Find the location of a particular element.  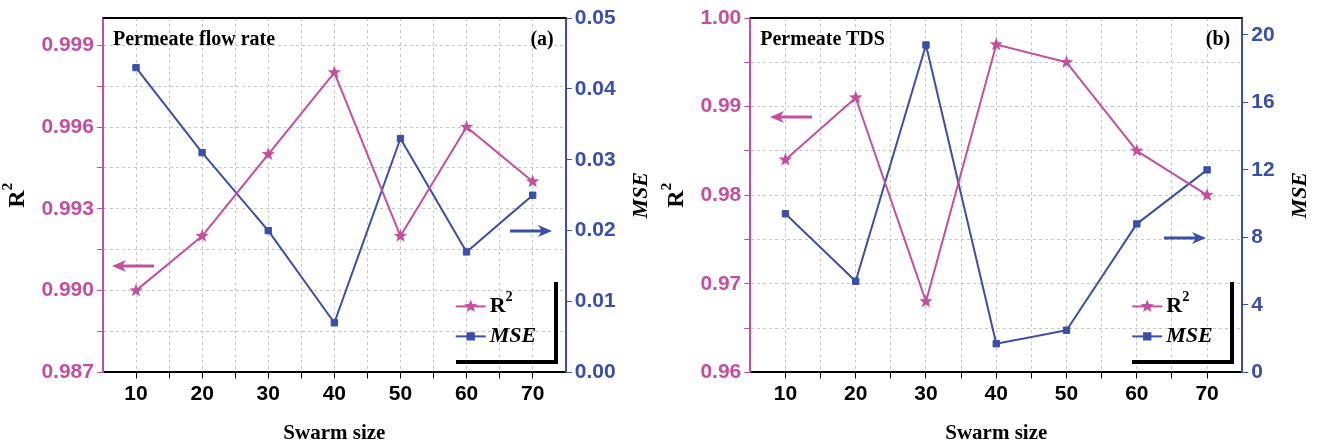

annotation: (b) is located at coordinates (1218, 39).